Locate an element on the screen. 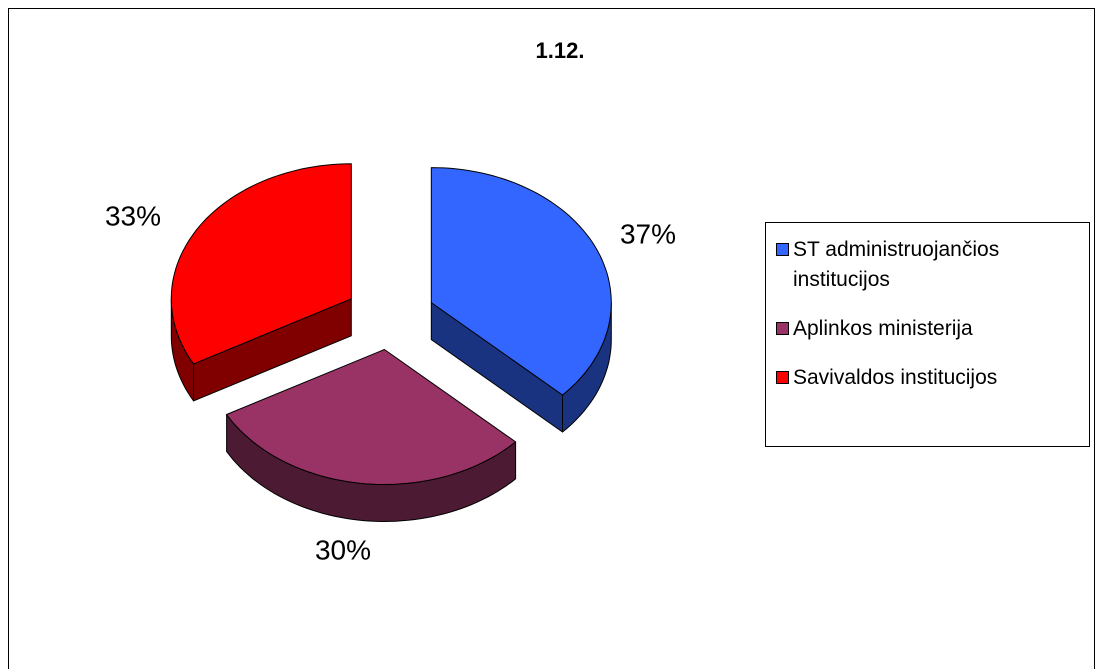  legend-label: ST administruojančios institucijos is located at coordinates (896, 264).